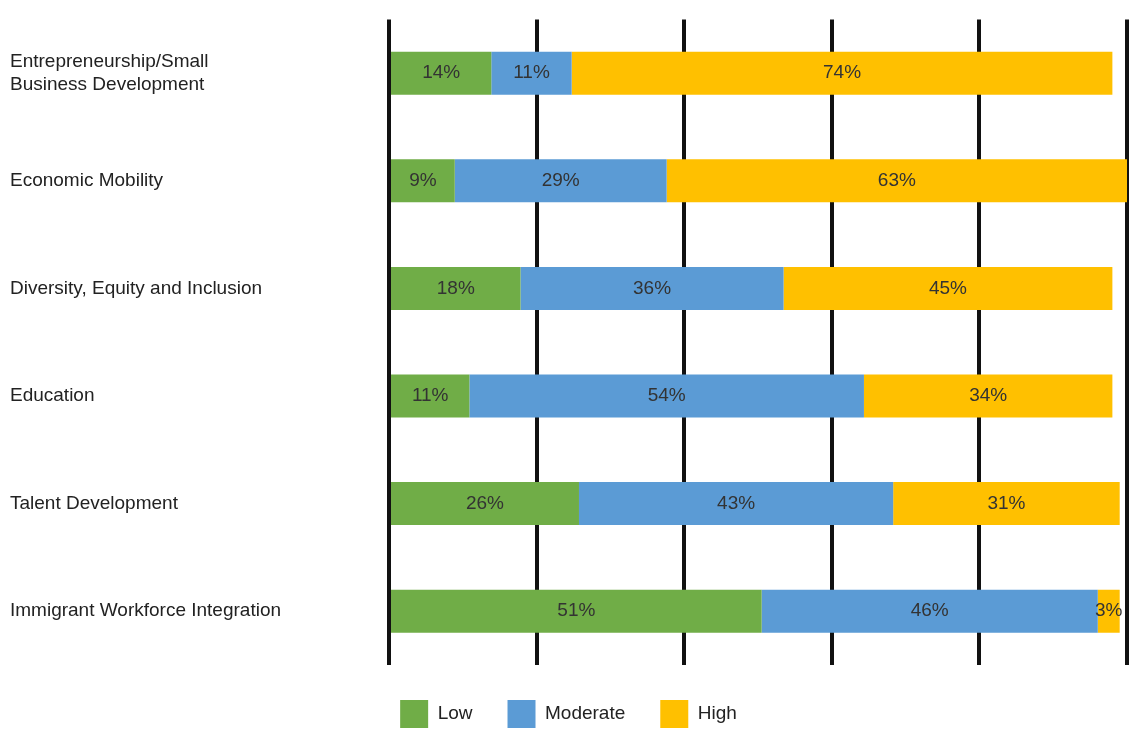  I want to click on y-tick-label: Entrepreneurship/Small Business Development, so click(109, 72).